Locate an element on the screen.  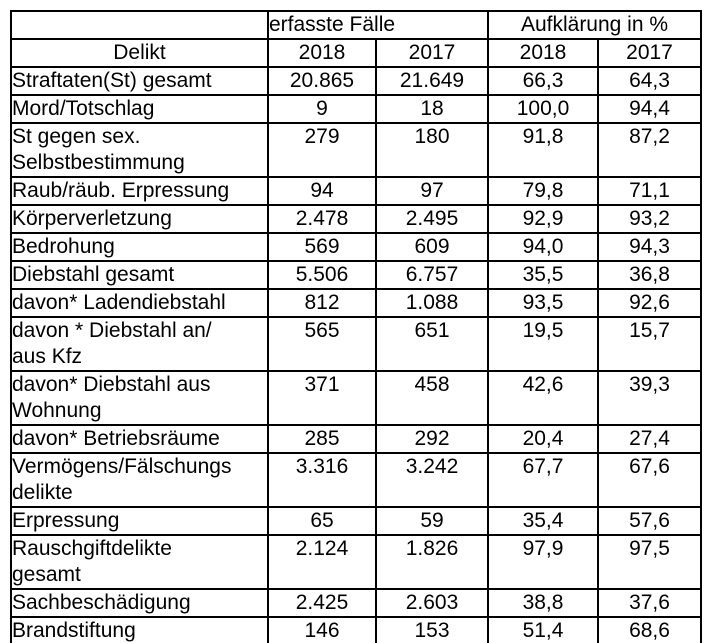
table-row: Brandstiftung 146 153 51,4 68,6 is located at coordinates (356, 629).